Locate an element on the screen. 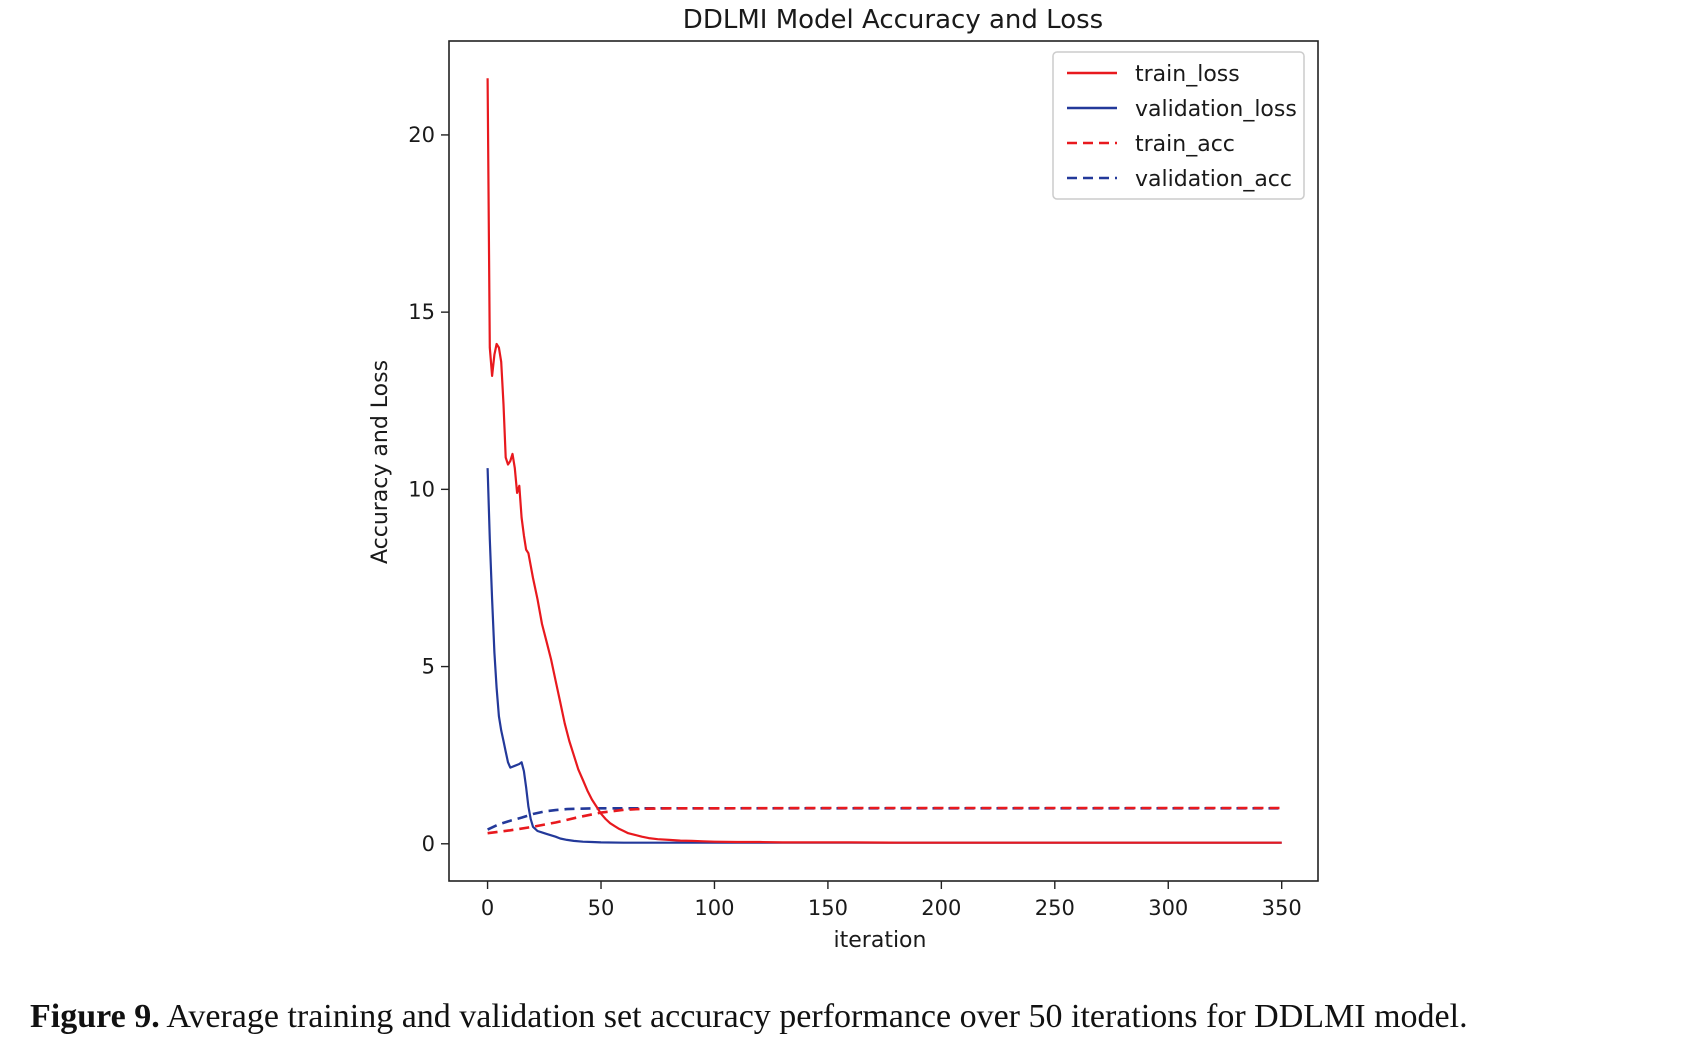 This screenshot has height=1043, width=1683. x-axis-label: iteration is located at coordinates (880, 940).